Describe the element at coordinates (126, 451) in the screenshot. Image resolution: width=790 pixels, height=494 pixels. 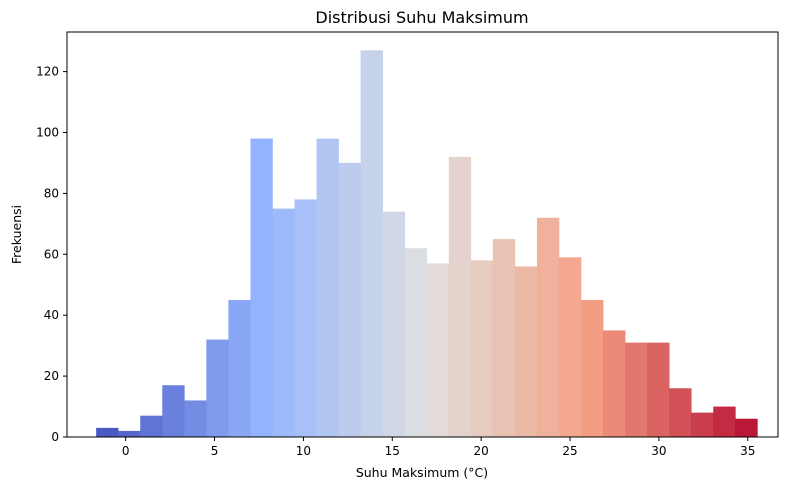
I see `x-tick-label: 0` at that location.